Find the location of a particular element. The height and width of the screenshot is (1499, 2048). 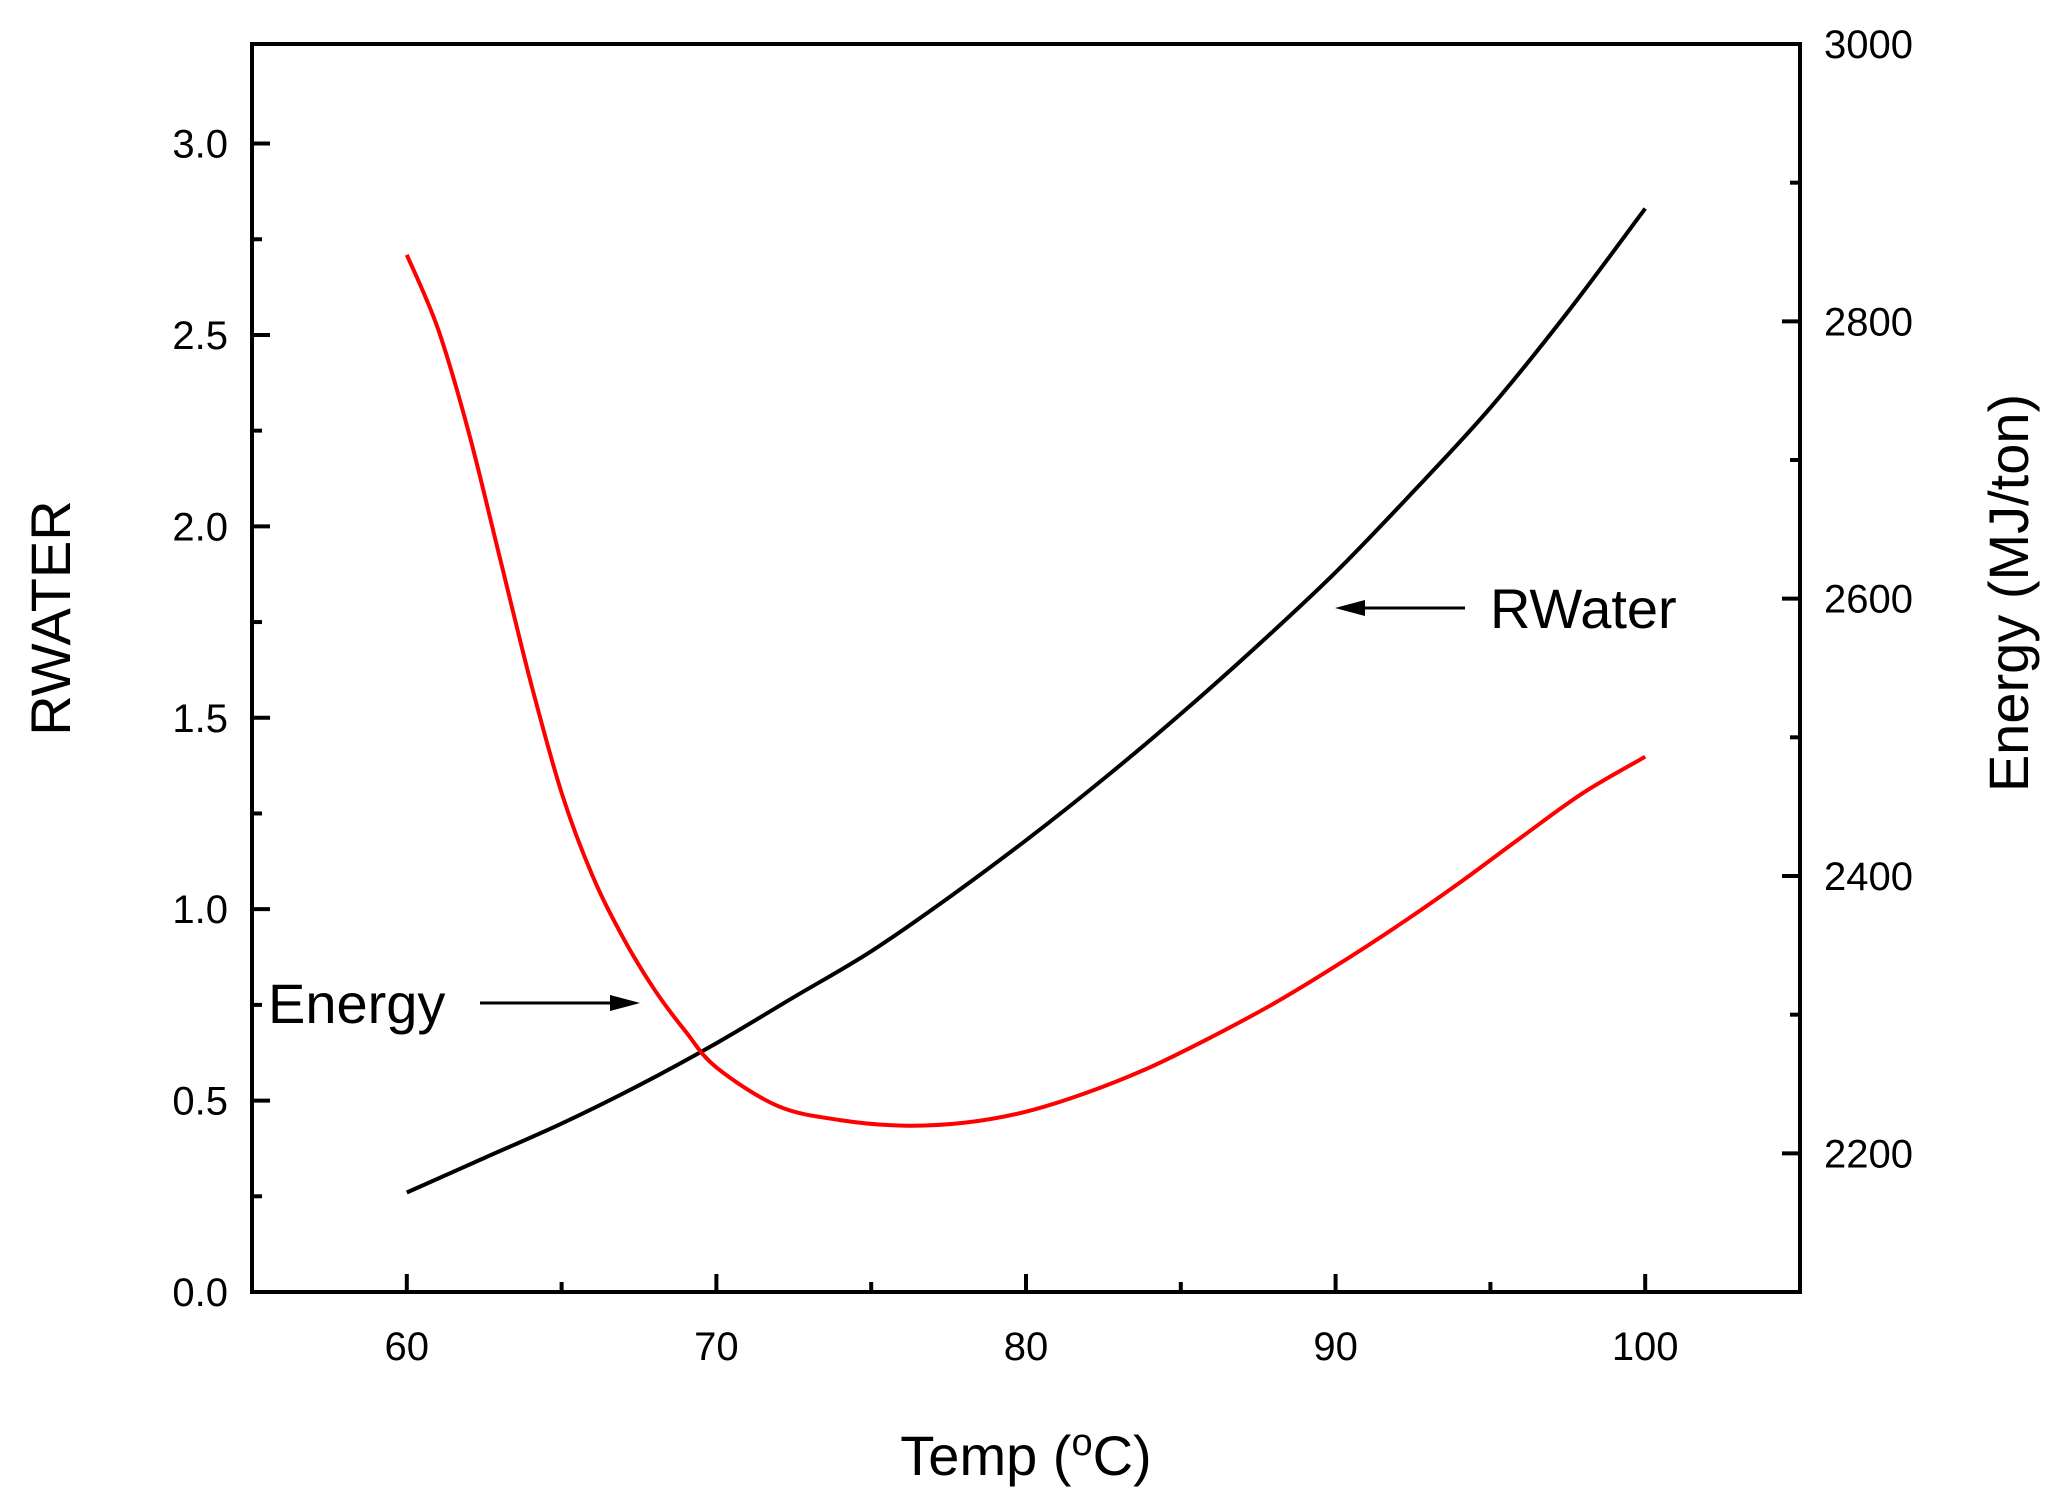

x-tick-label: 90 is located at coordinates (1335, 1347).